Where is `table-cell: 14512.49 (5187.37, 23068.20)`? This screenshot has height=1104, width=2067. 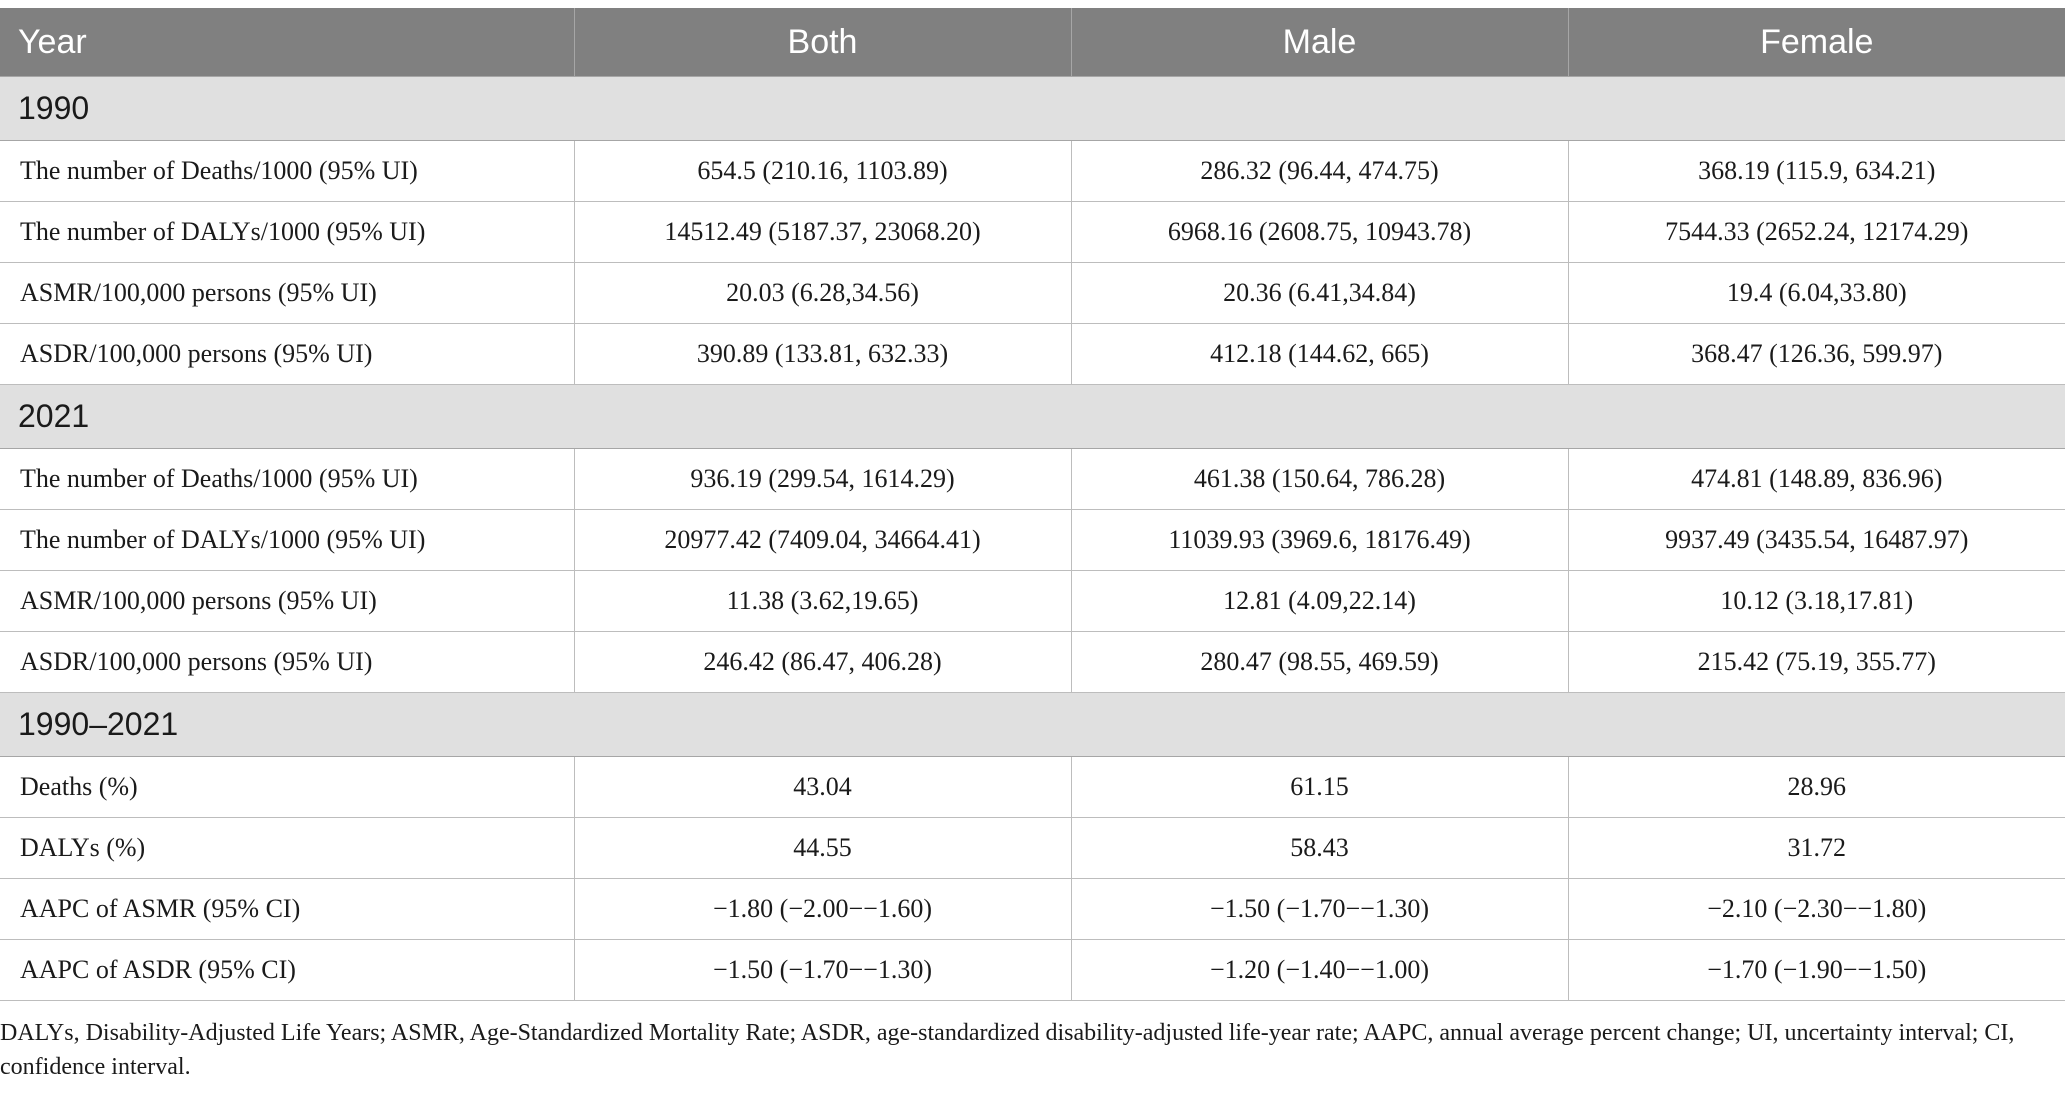 table-cell: 14512.49 (5187.37, 23068.20) is located at coordinates (823, 232).